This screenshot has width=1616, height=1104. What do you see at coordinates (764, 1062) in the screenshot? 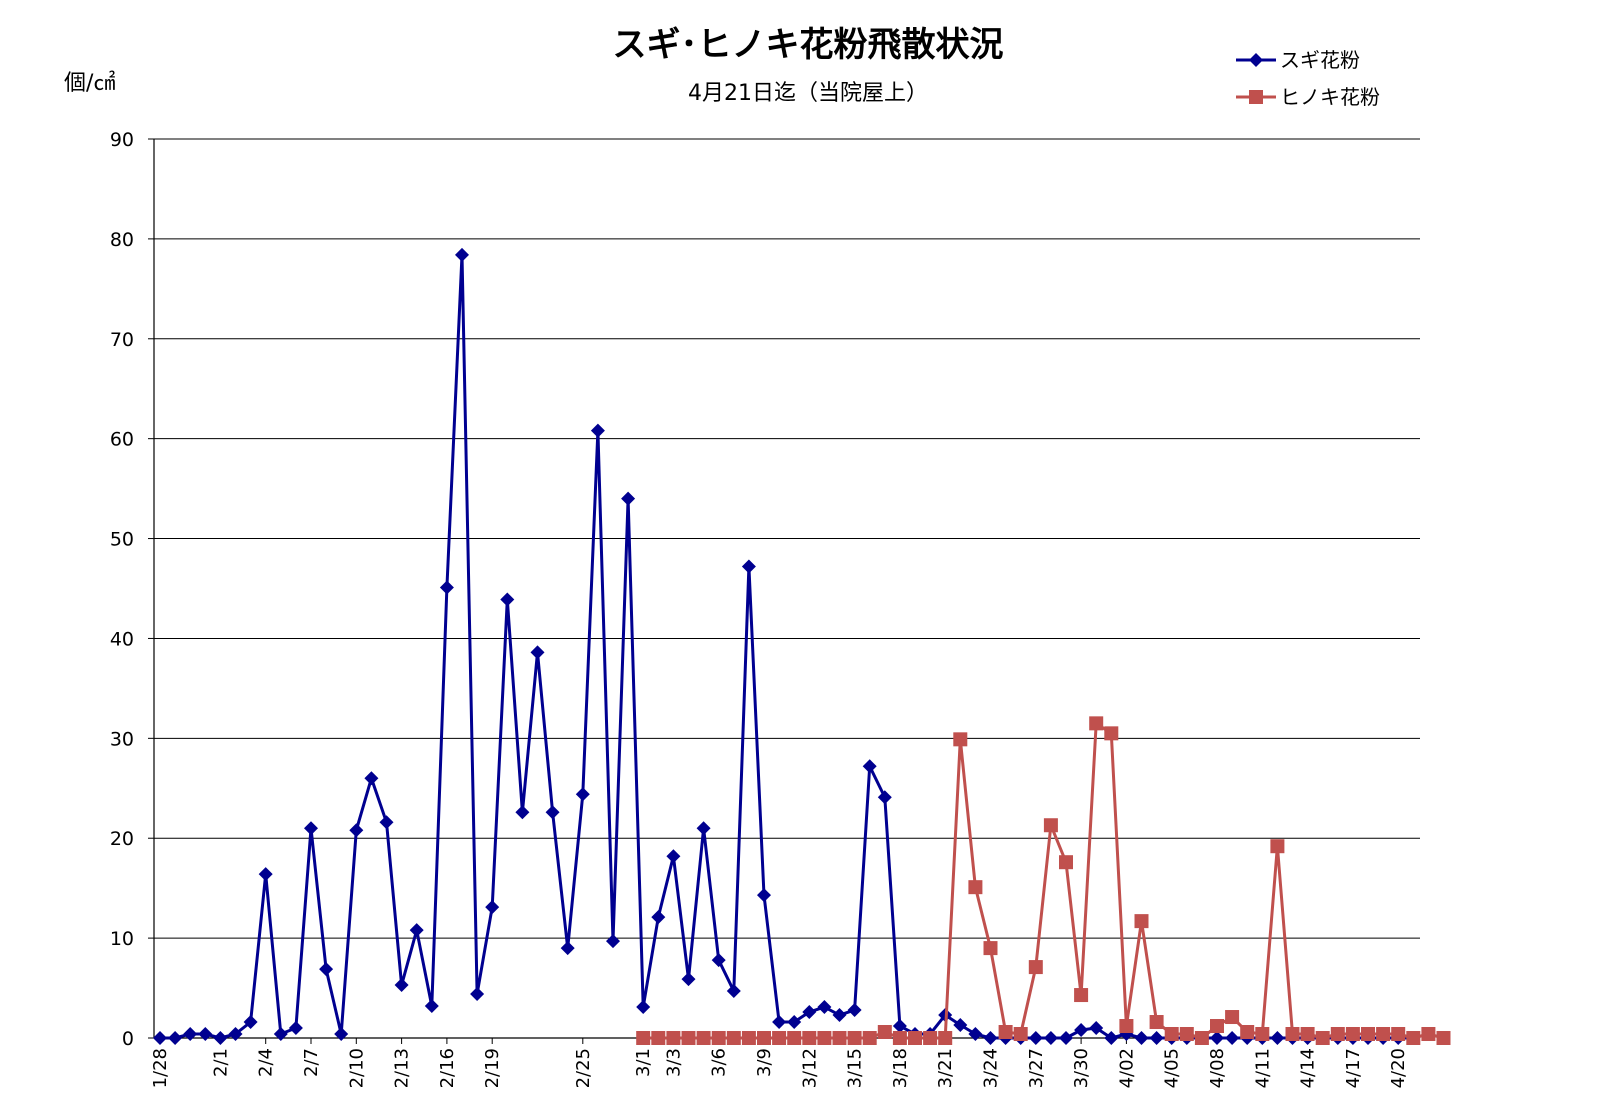
I see `x-tick-label: 3/9` at bounding box center [764, 1062].